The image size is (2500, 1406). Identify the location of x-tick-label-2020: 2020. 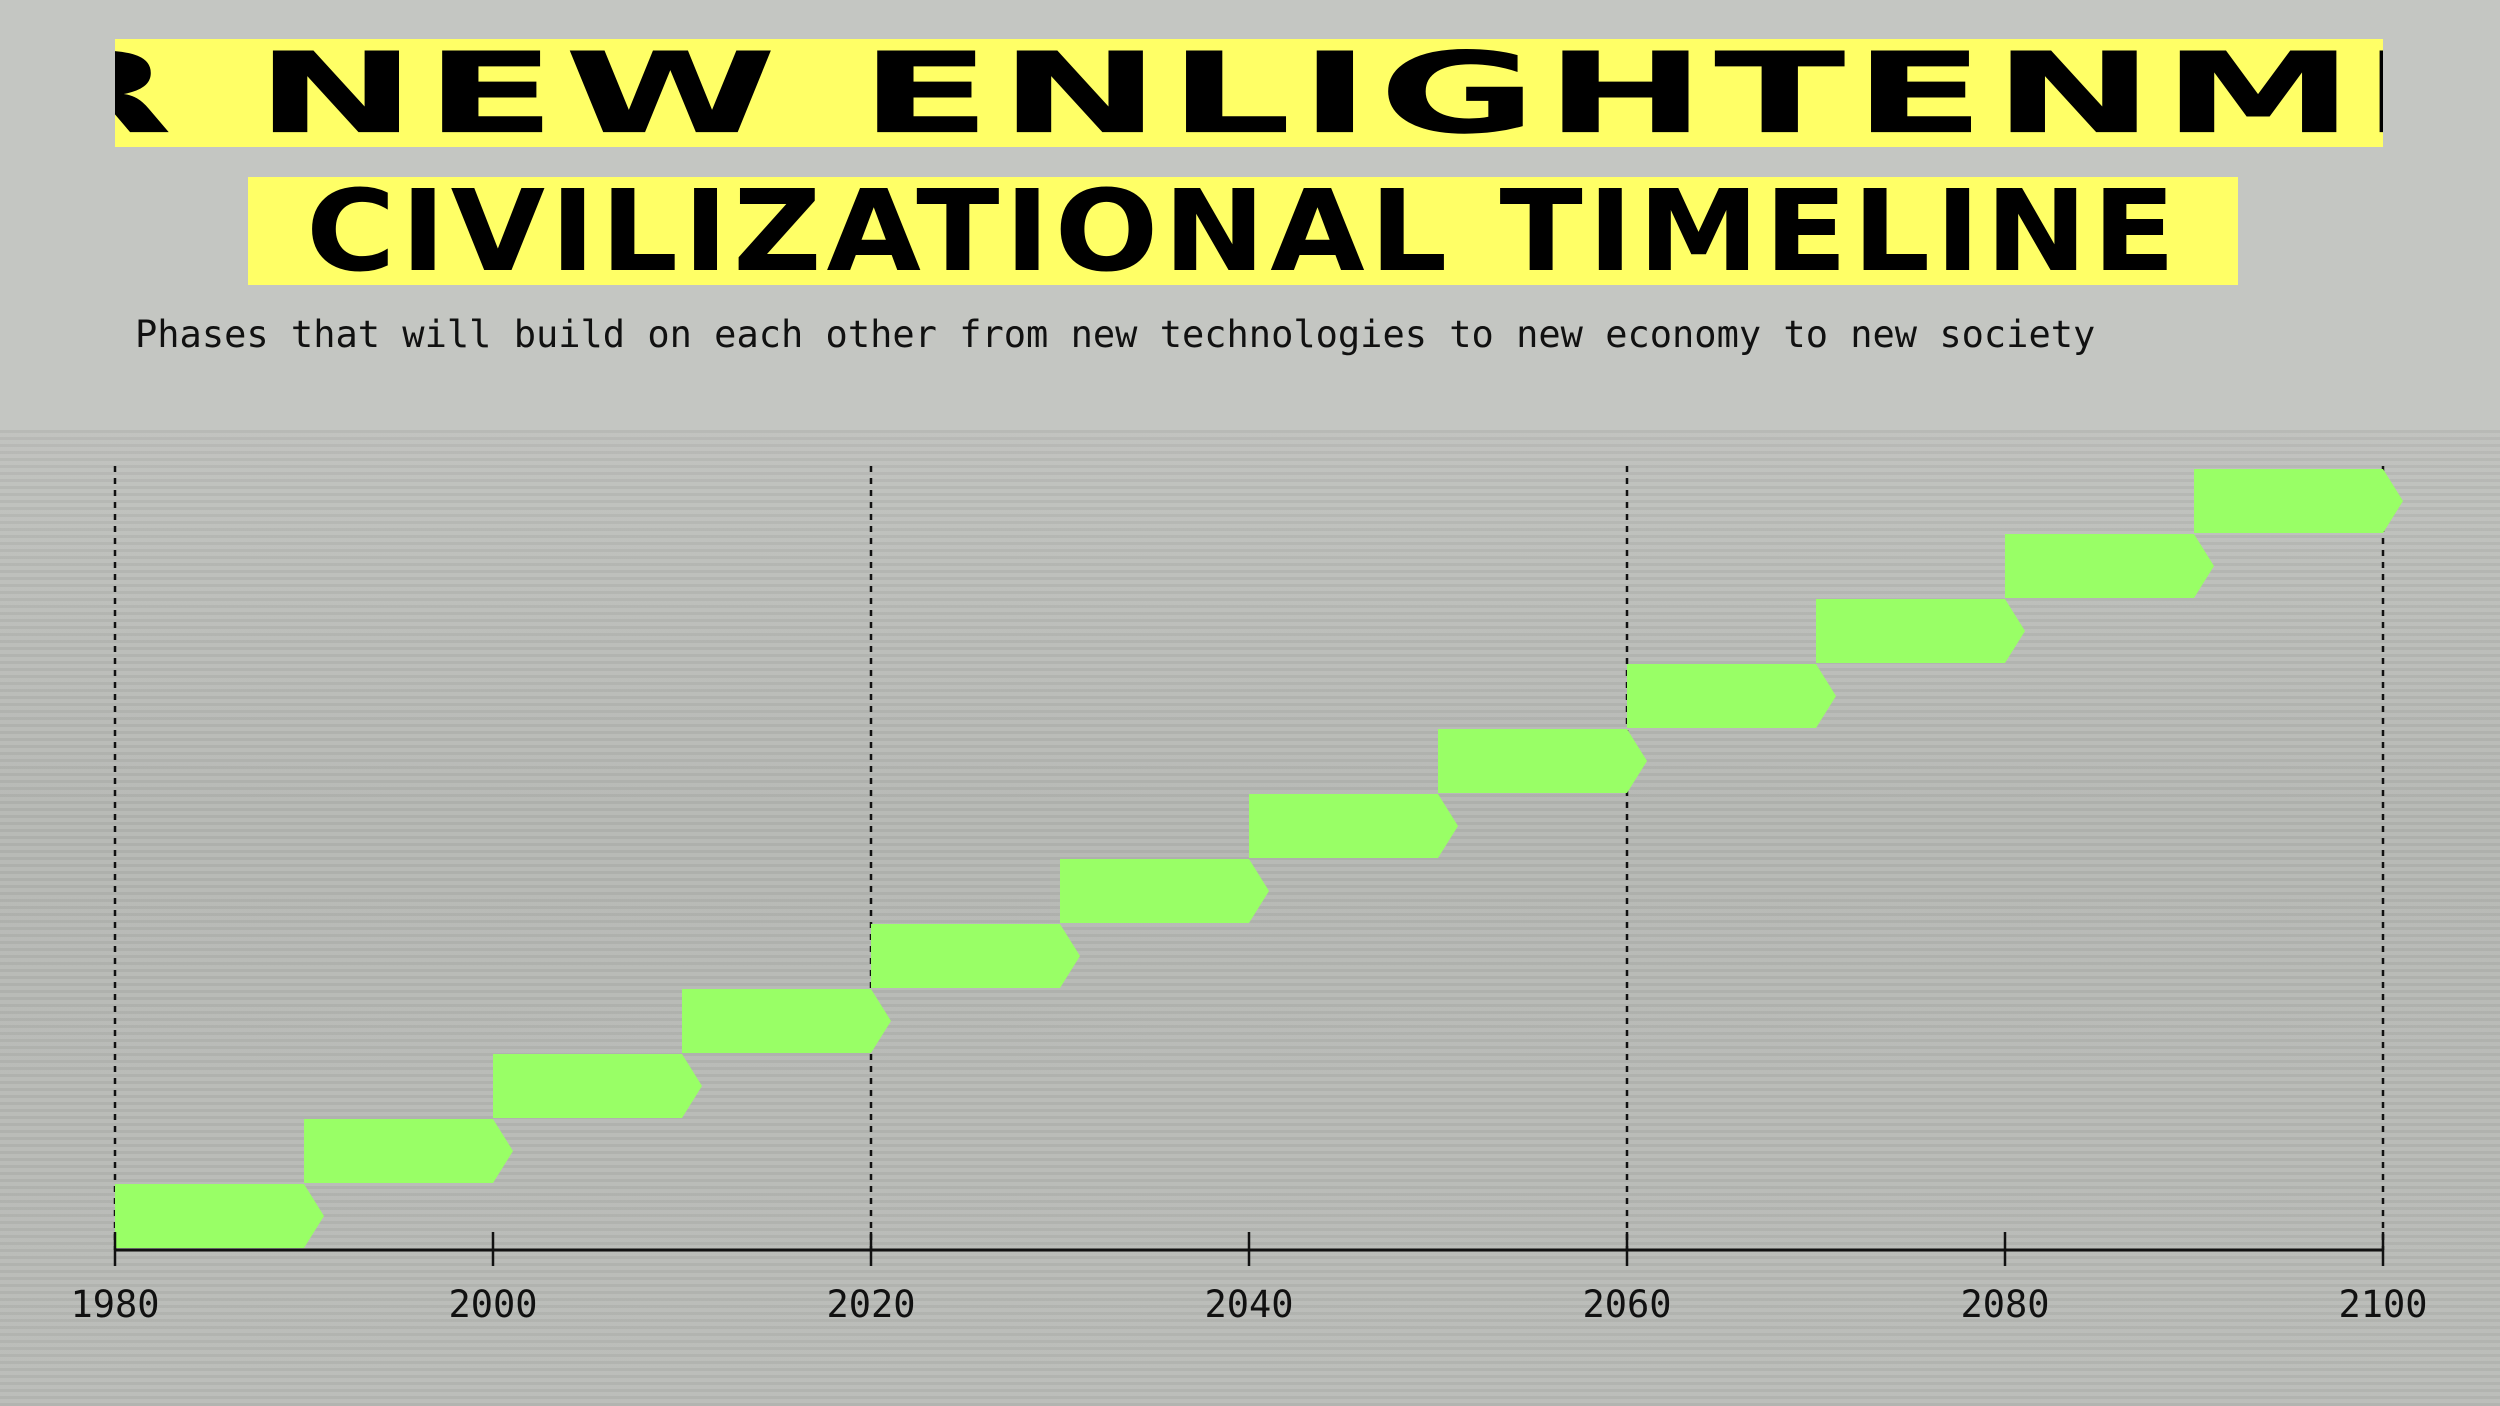
(870, 1304).